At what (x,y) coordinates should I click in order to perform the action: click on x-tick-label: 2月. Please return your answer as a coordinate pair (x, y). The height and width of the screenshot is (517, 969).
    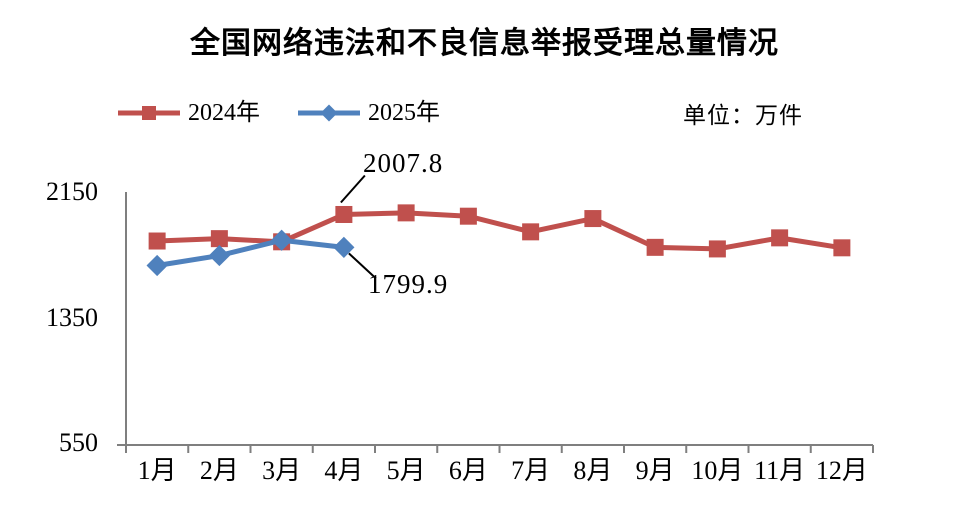
    Looking at the image, I should click on (219, 470).